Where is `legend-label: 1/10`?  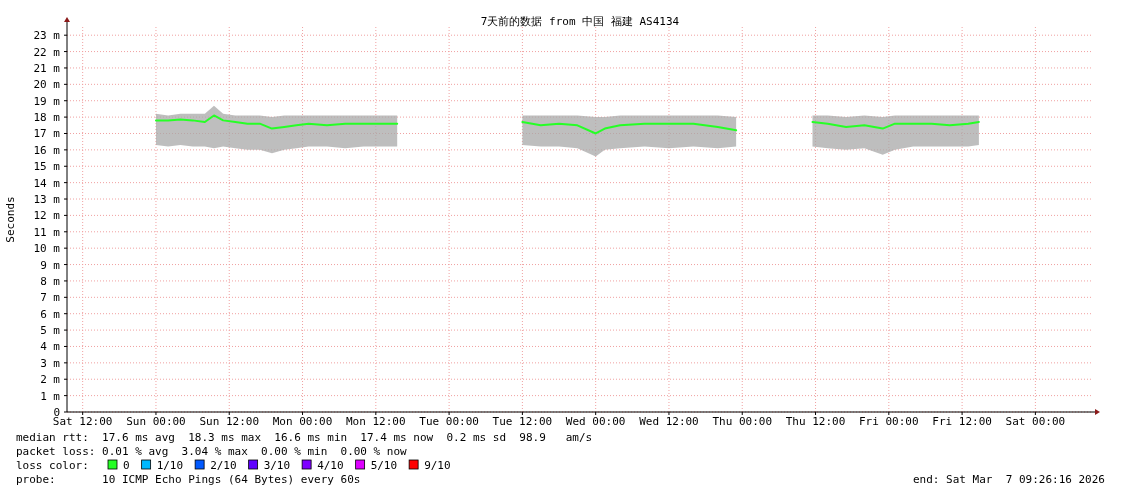 legend-label: 1/10 is located at coordinates (170, 465).